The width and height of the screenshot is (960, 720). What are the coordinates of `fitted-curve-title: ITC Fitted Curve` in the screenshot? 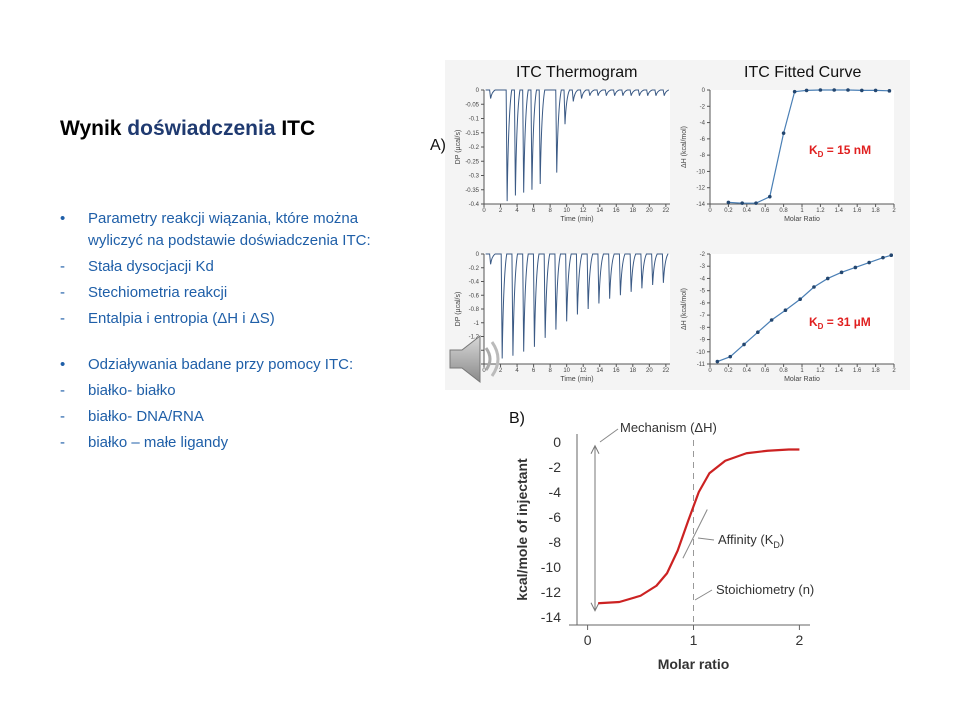 It's located at (803, 72).